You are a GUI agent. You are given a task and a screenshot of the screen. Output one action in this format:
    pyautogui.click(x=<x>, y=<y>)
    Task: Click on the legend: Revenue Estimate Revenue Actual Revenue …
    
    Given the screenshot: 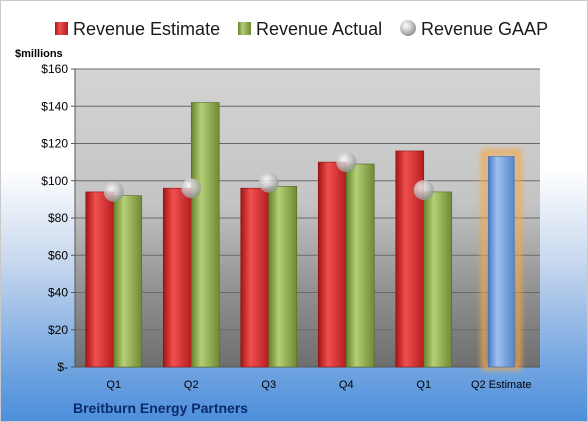 What is the action you would take?
    pyautogui.click(x=301, y=29)
    